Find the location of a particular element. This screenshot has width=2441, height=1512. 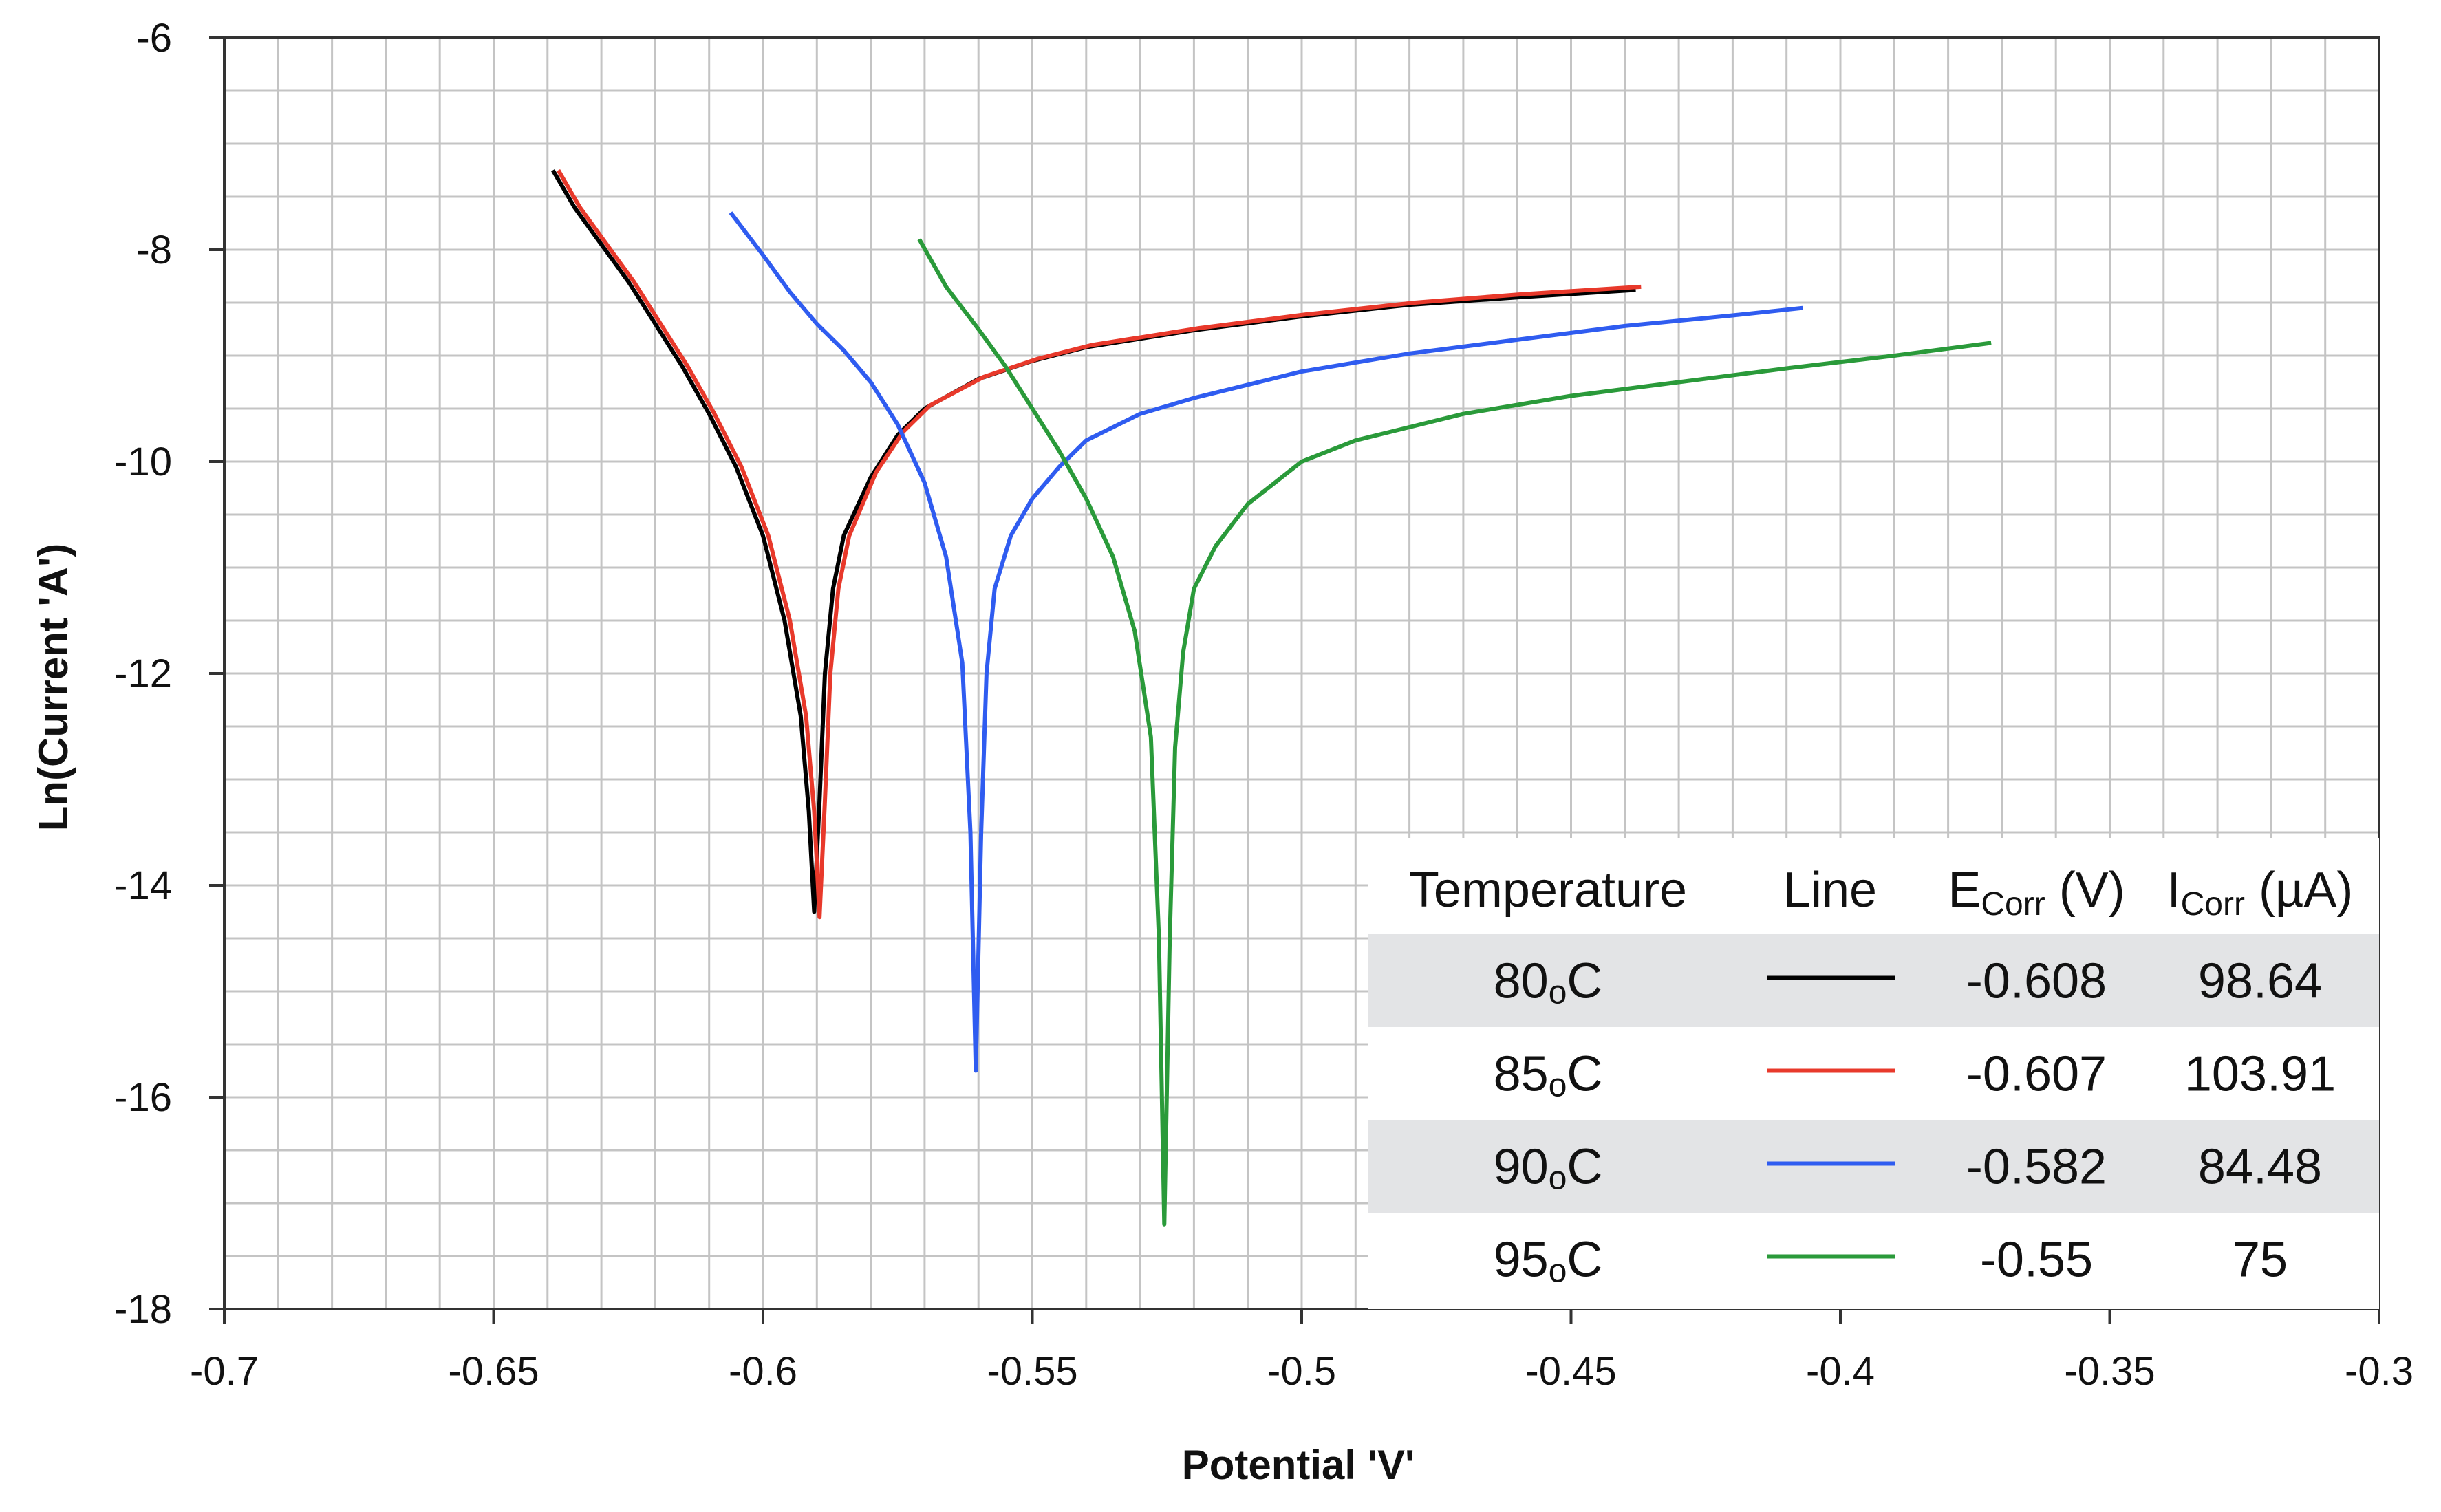

x-tick-label: -0.5 is located at coordinates (1301, 1371).